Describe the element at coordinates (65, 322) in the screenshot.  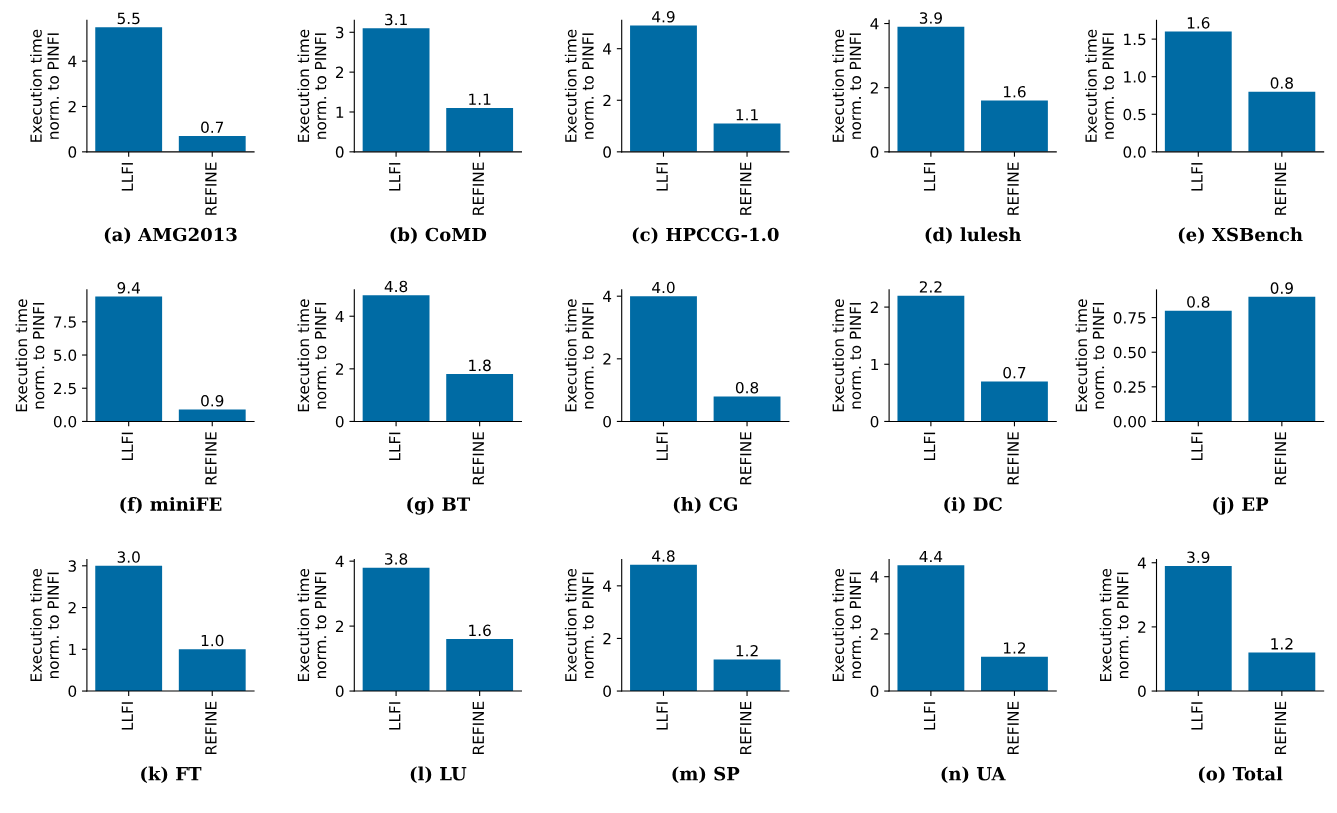
I see `y-tick-label: 7.5` at that location.